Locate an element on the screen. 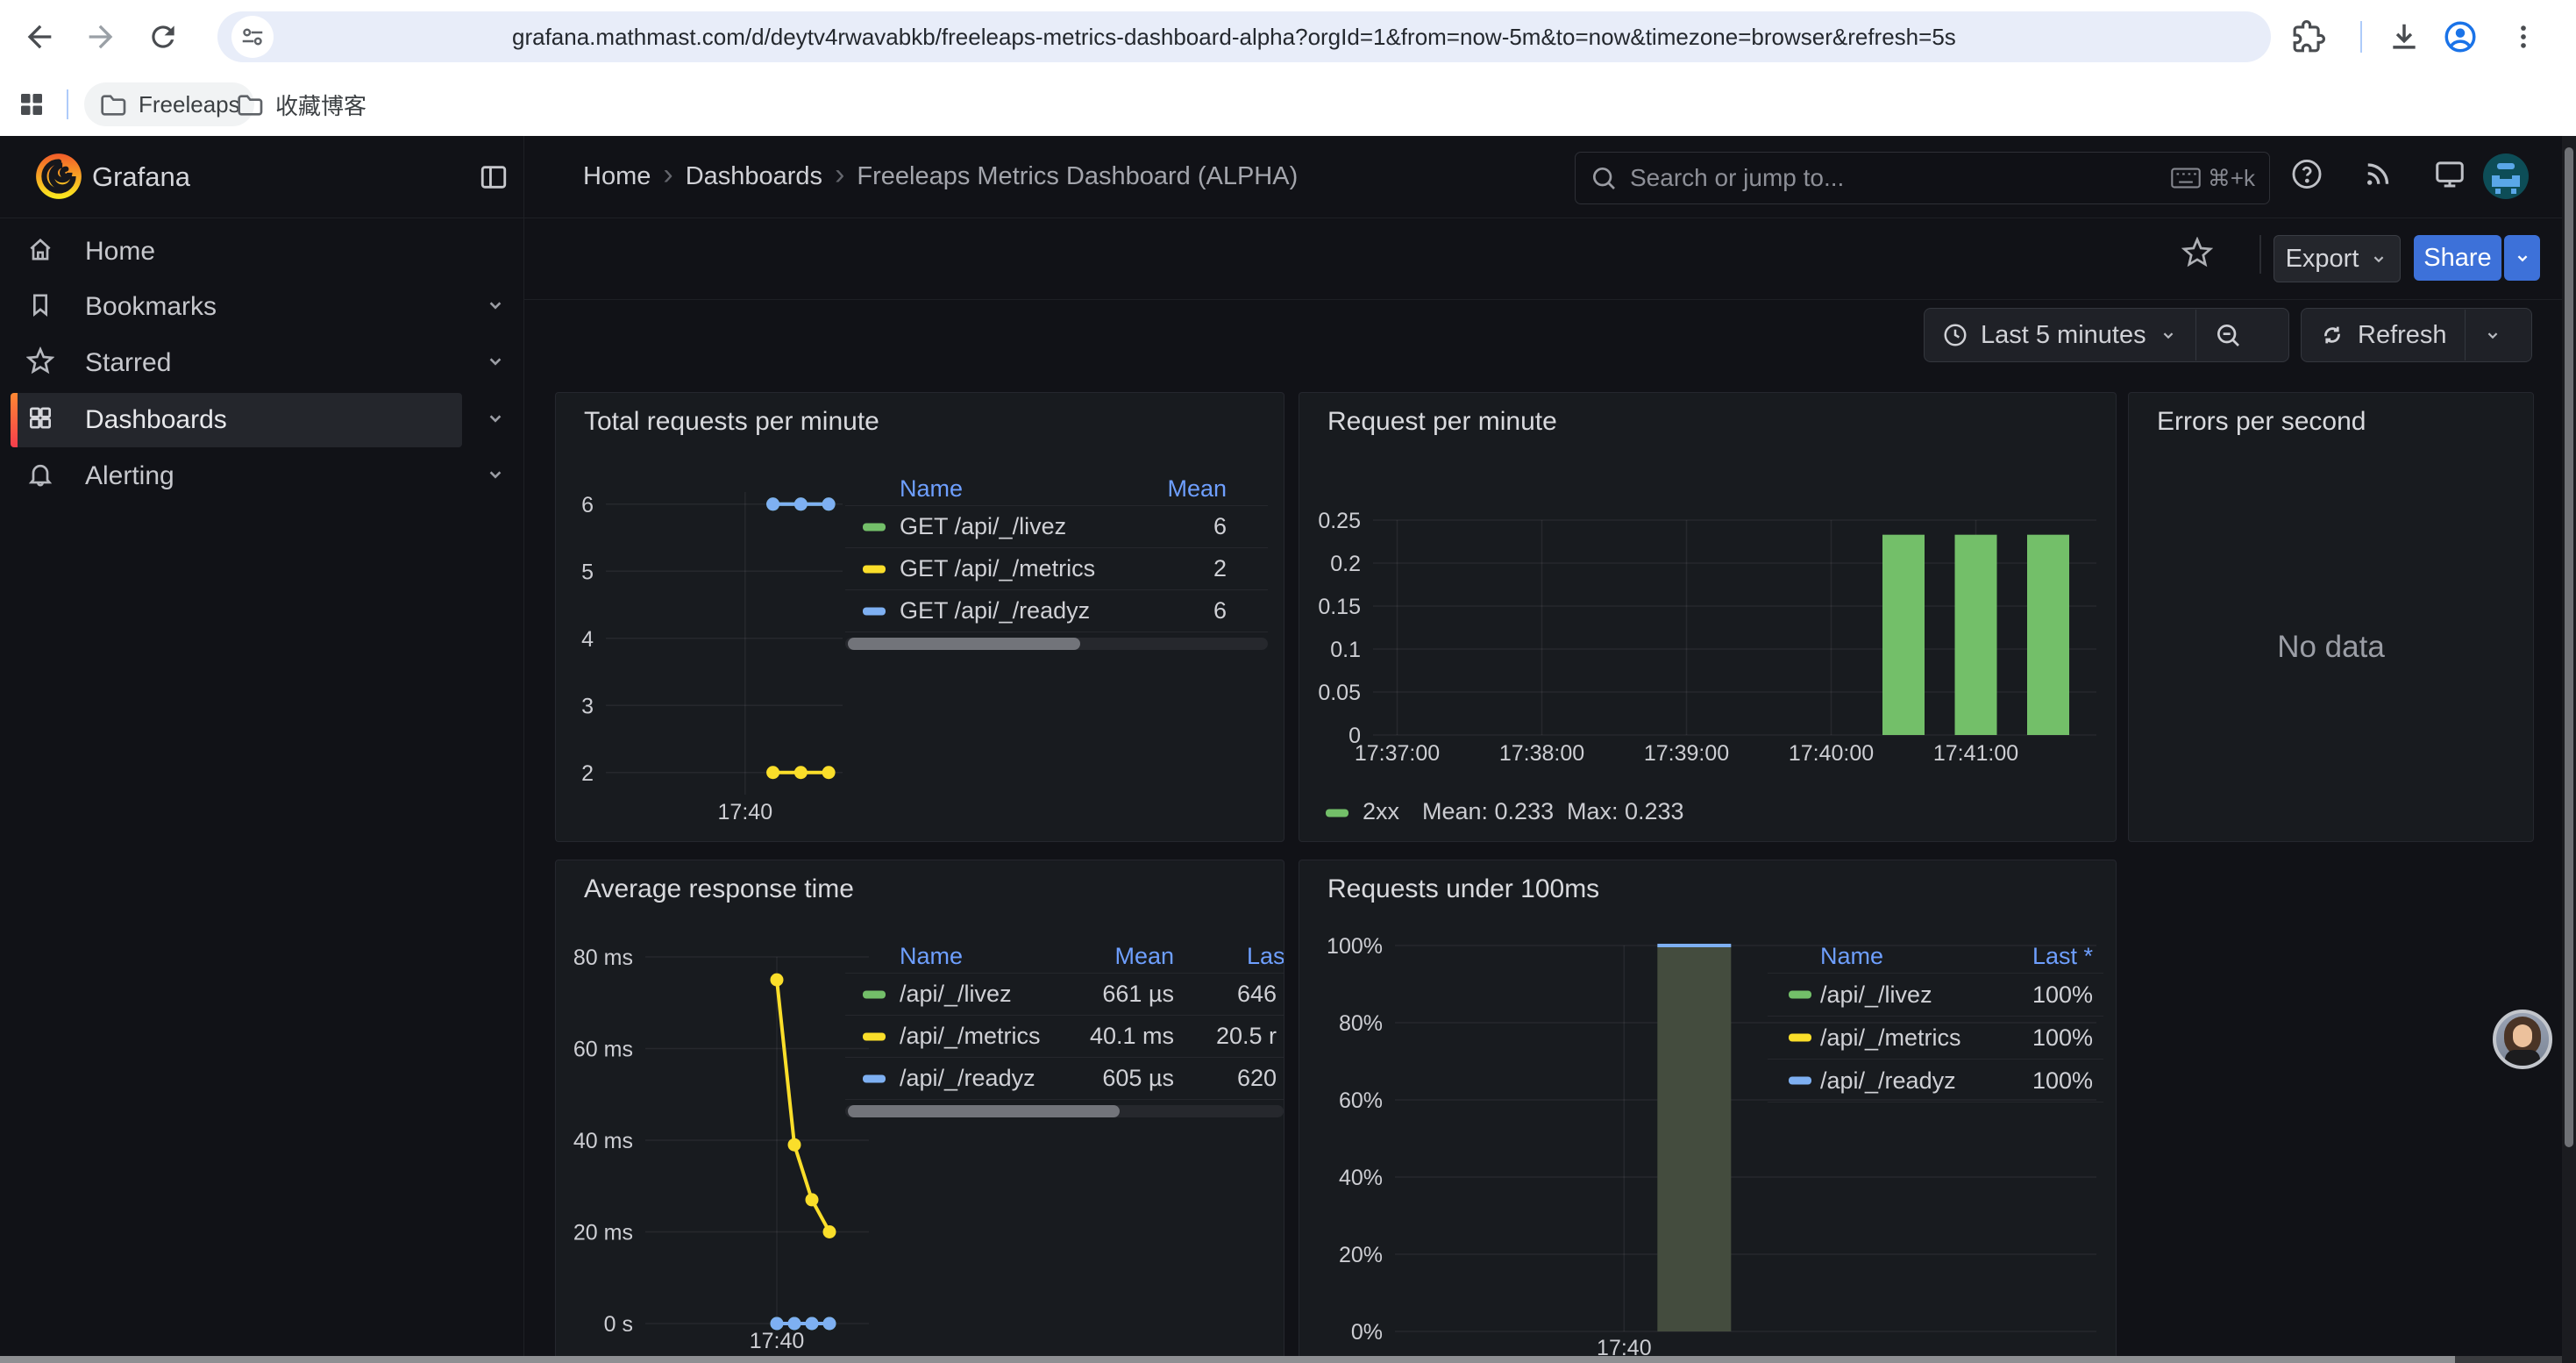 This screenshot has height=1363, width=2576. panel-toggle-icon is located at coordinates (494, 179).